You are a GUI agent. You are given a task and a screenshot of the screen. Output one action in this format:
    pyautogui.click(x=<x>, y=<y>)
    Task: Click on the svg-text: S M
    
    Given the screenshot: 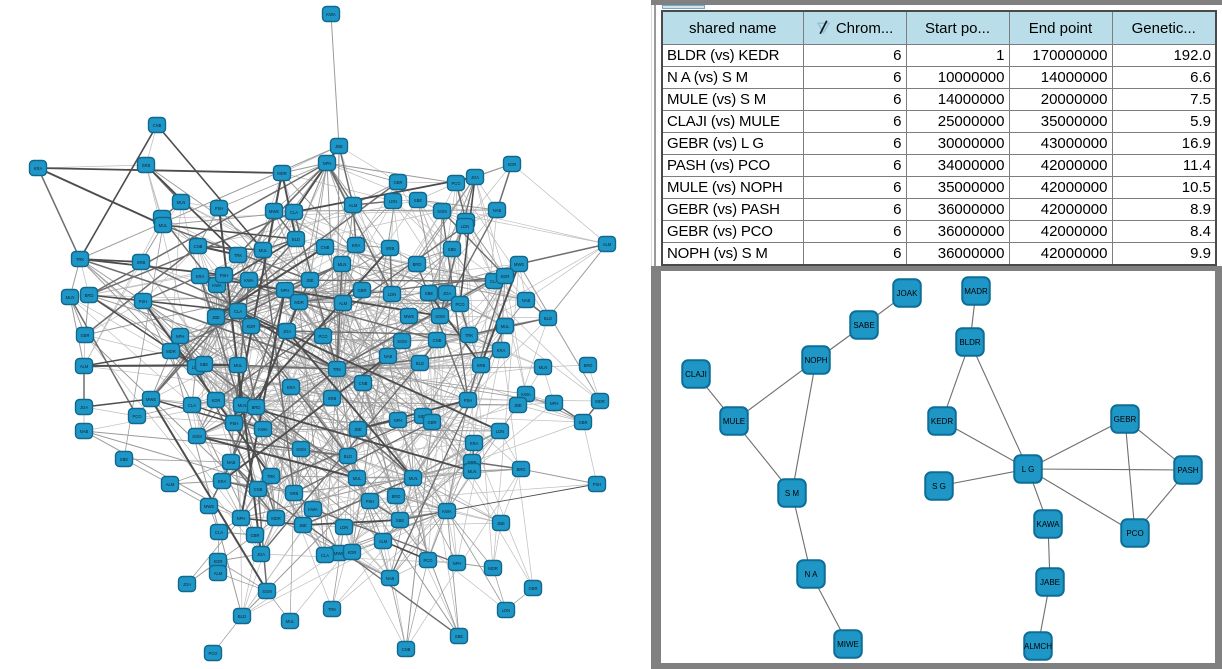 What is the action you would take?
    pyautogui.click(x=792, y=493)
    